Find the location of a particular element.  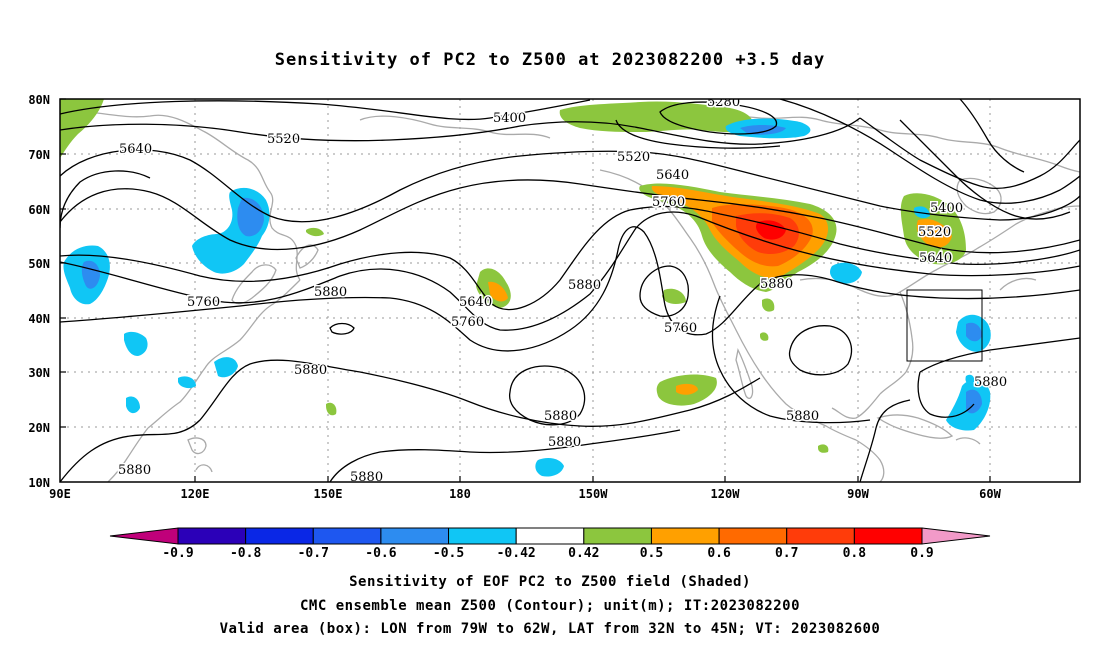

shade-green-low is located at coordinates (674, 296).